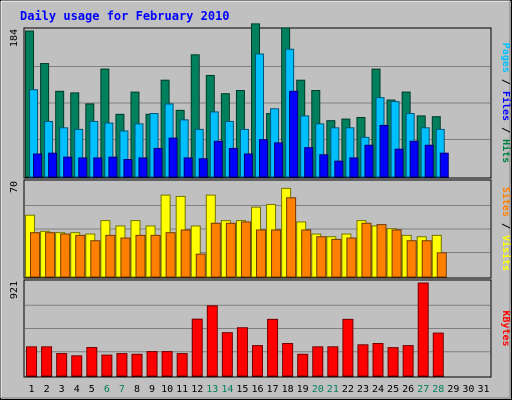 The image size is (512, 400). Describe the element at coordinates (14, 290) in the screenshot. I see `panel-kbytes-ymax-label: 921` at that location.